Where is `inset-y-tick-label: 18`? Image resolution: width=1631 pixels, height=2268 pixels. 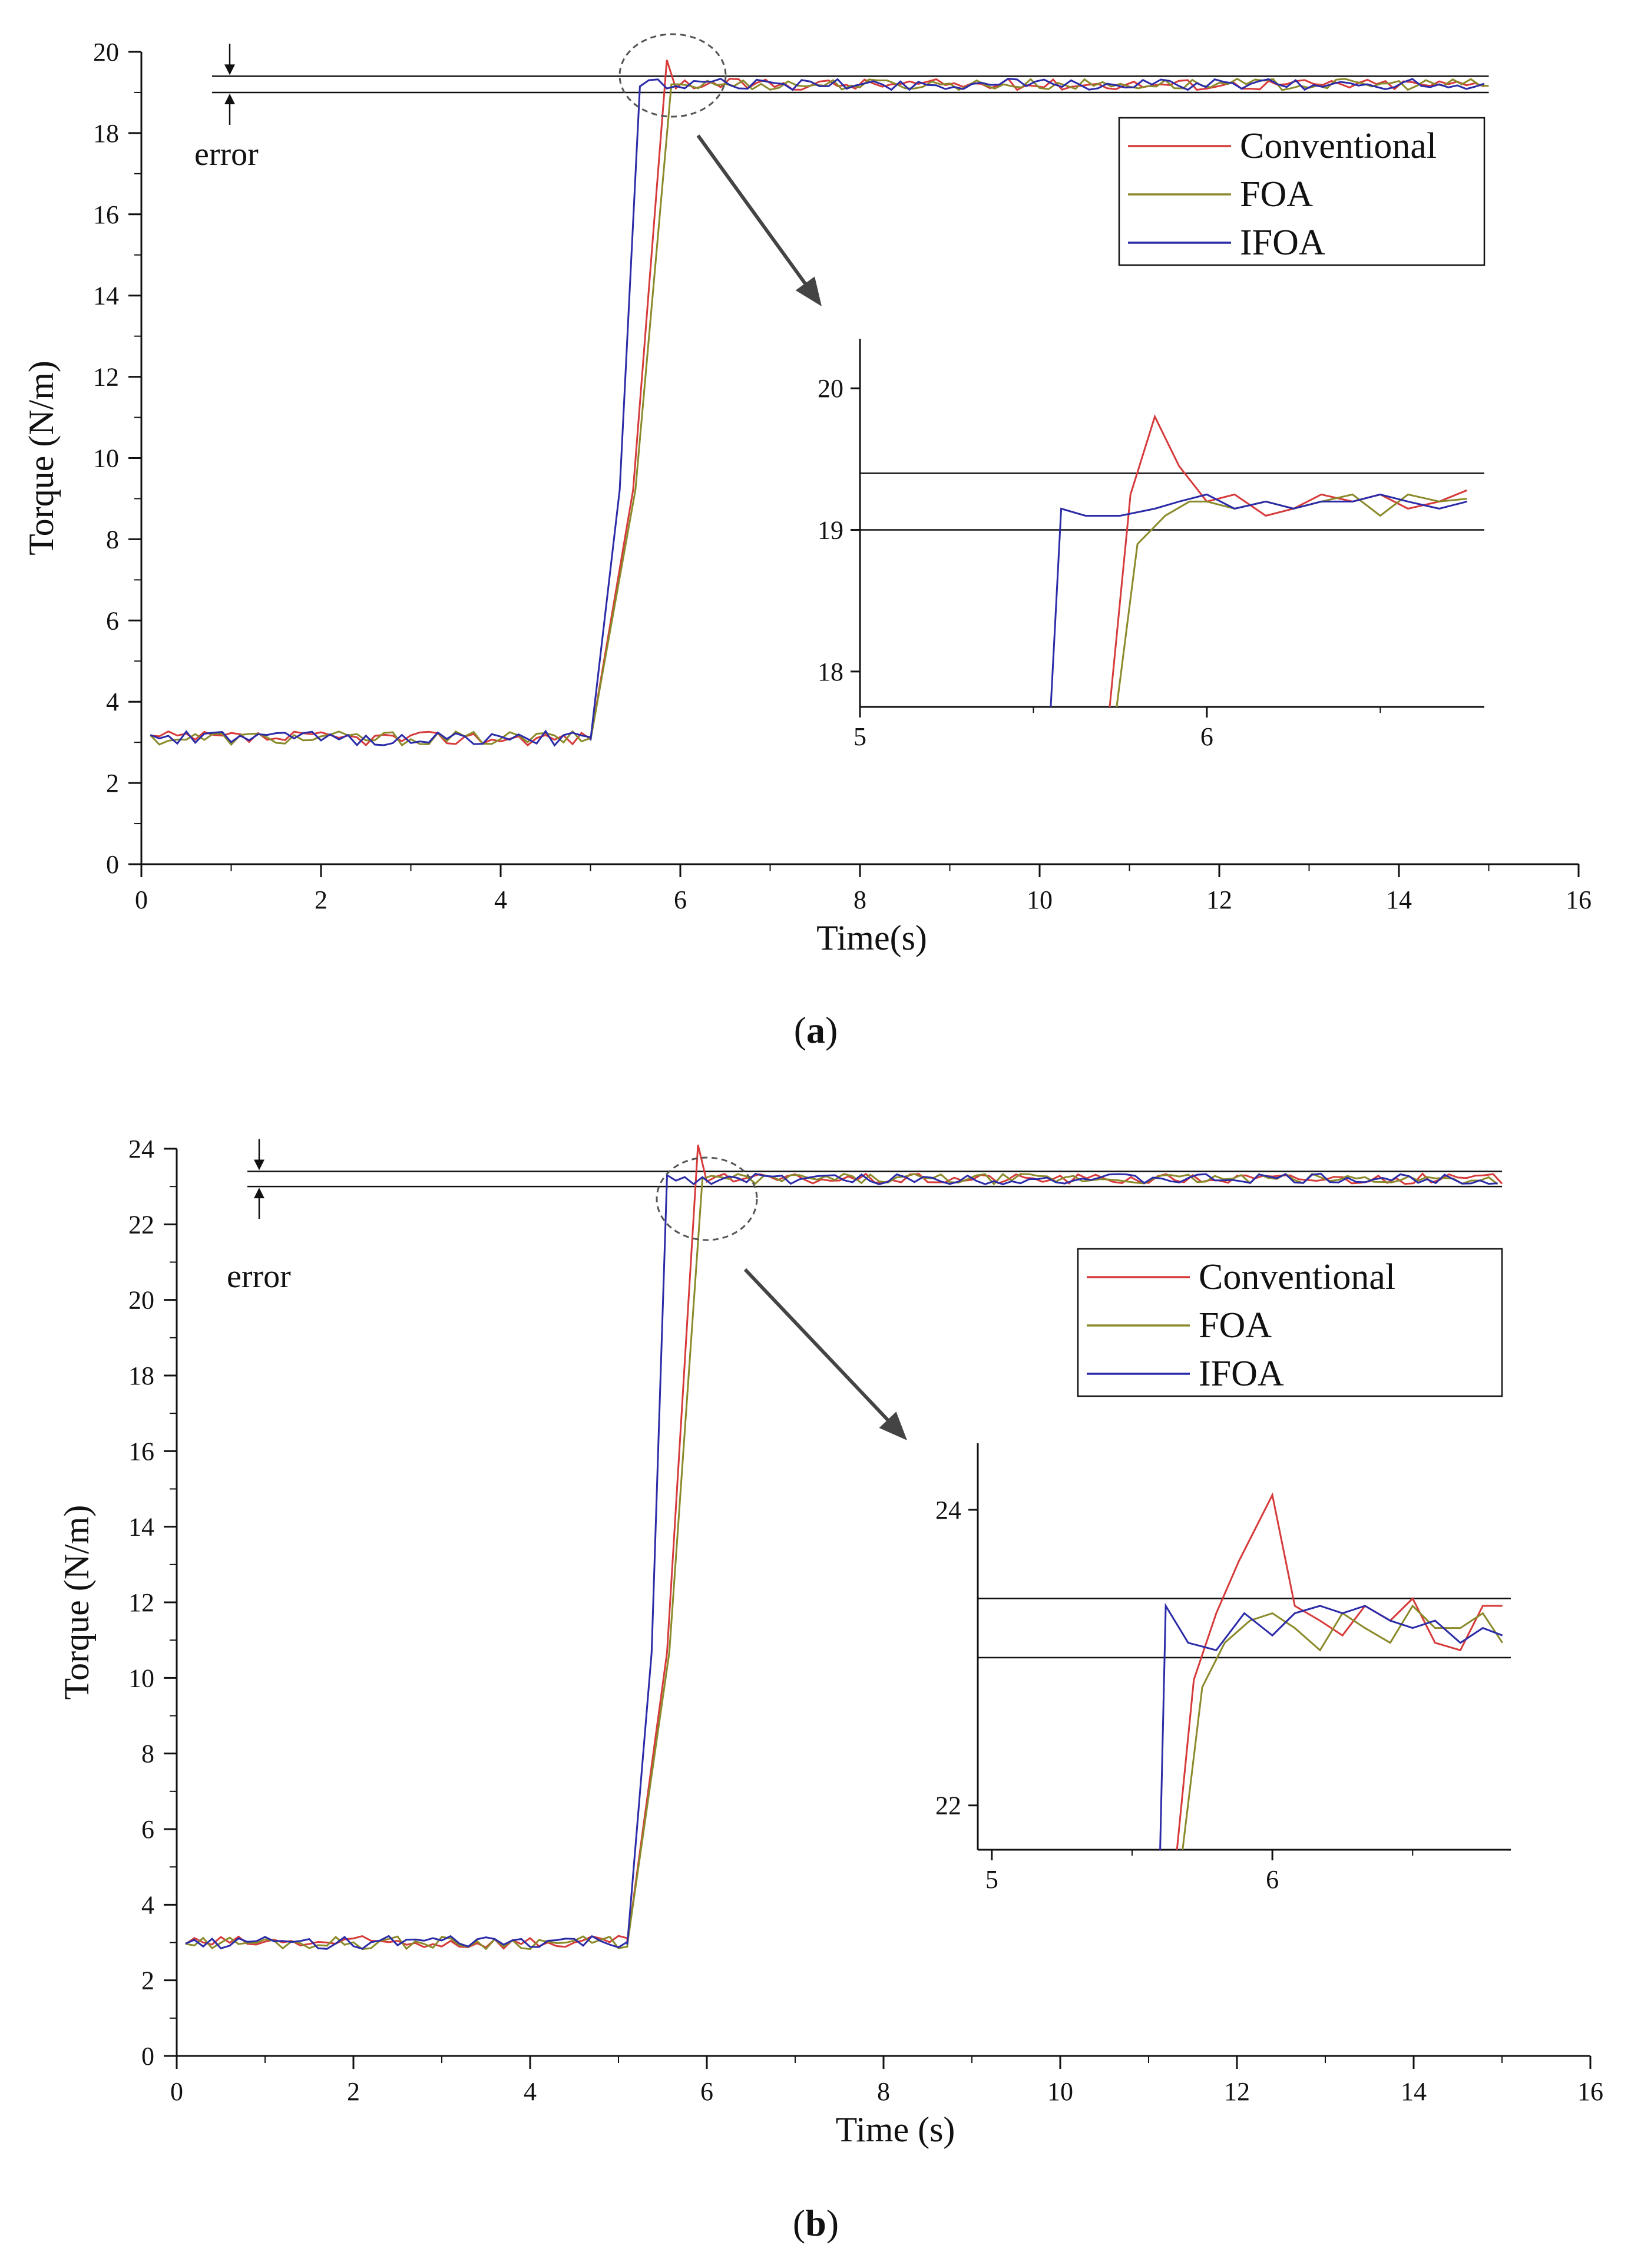
inset-y-tick-label: 18 is located at coordinates (831, 671).